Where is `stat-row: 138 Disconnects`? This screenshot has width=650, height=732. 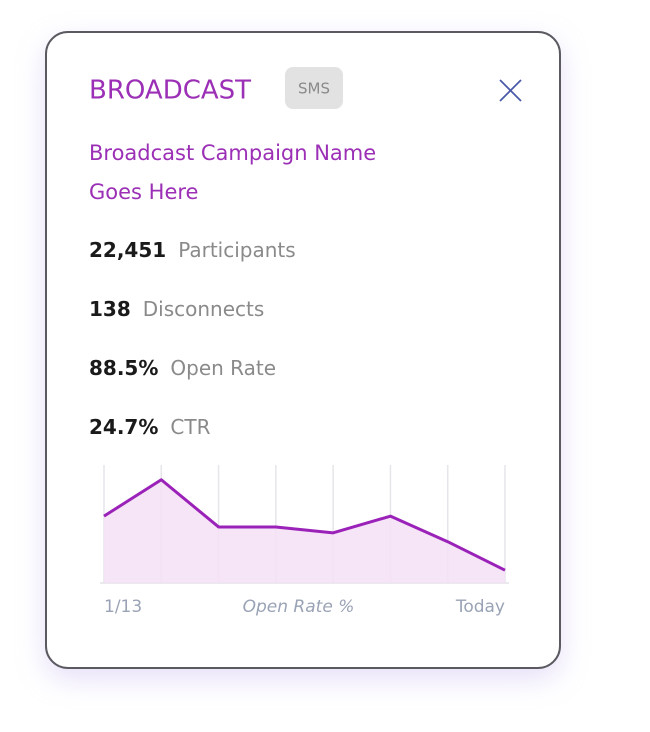
stat-row: 138 Disconnects is located at coordinates (176, 309).